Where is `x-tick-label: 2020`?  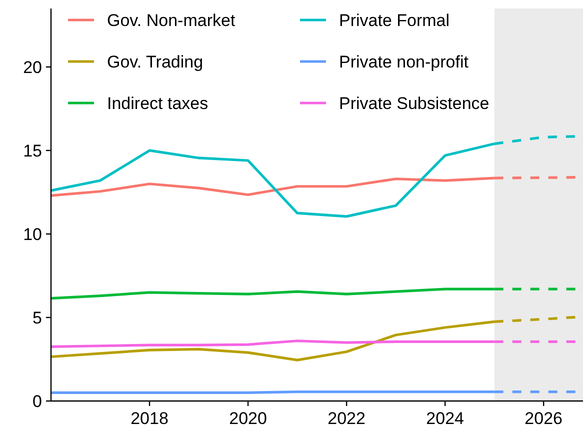
x-tick-label: 2020 is located at coordinates (248, 418).